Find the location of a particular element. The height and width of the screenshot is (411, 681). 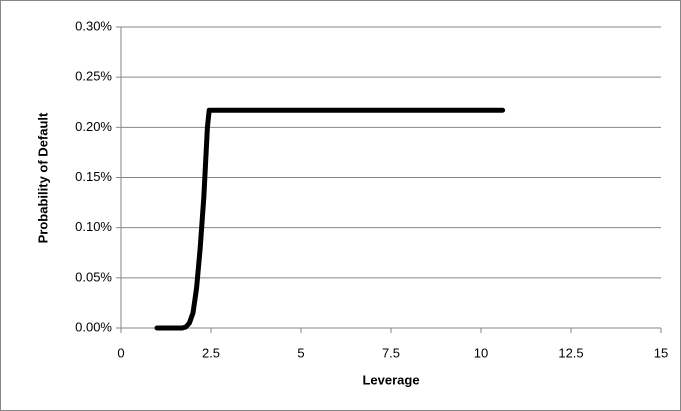

y-tick-label: 0.00% is located at coordinates (93, 326).